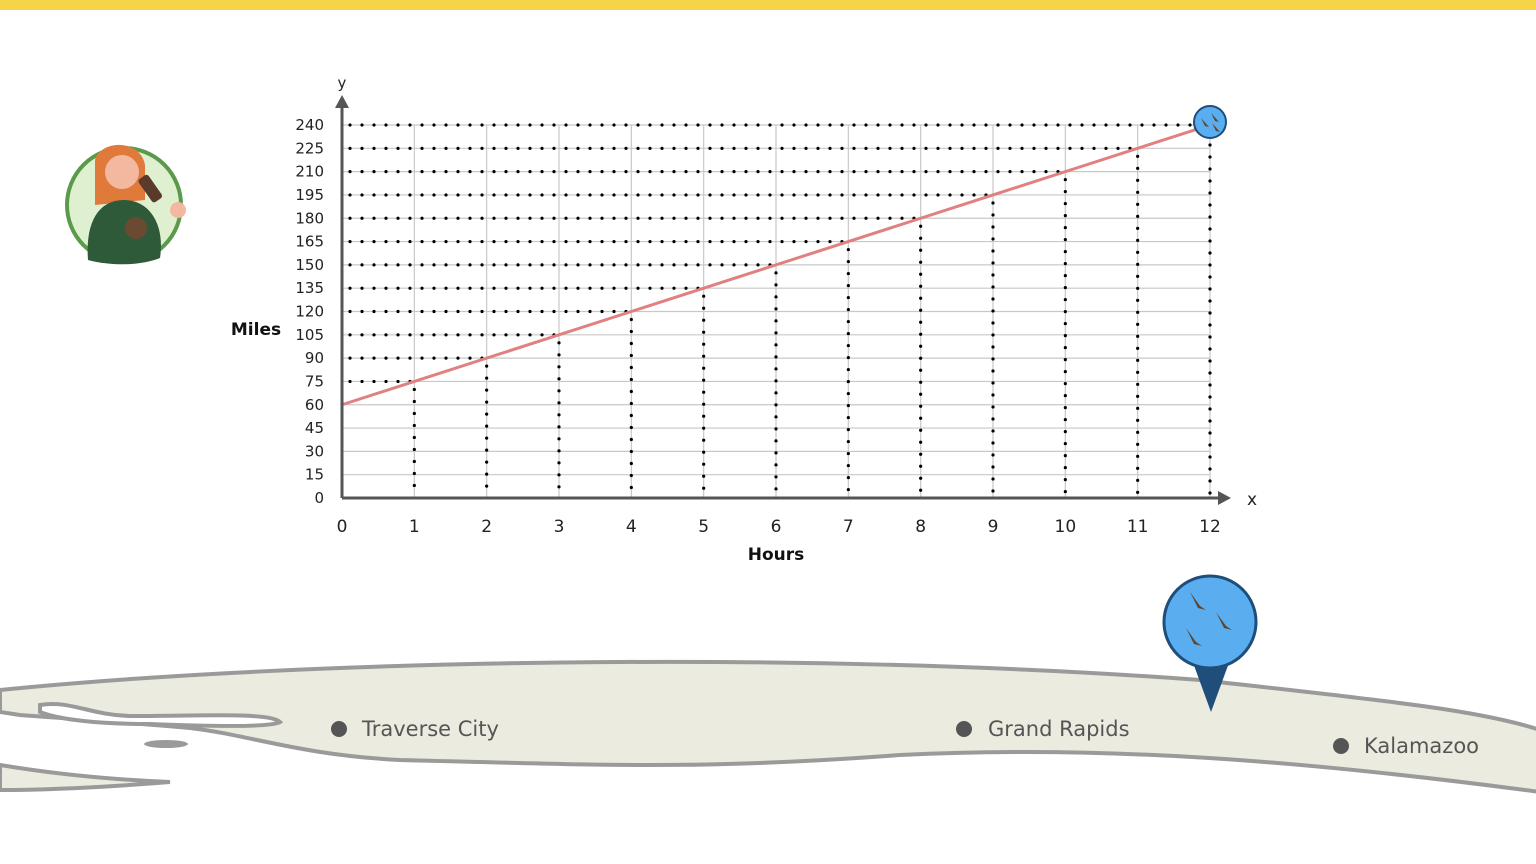  Describe the element at coordinates (1224, 498) in the screenshot. I see `x-axis-arrow-icon` at that location.